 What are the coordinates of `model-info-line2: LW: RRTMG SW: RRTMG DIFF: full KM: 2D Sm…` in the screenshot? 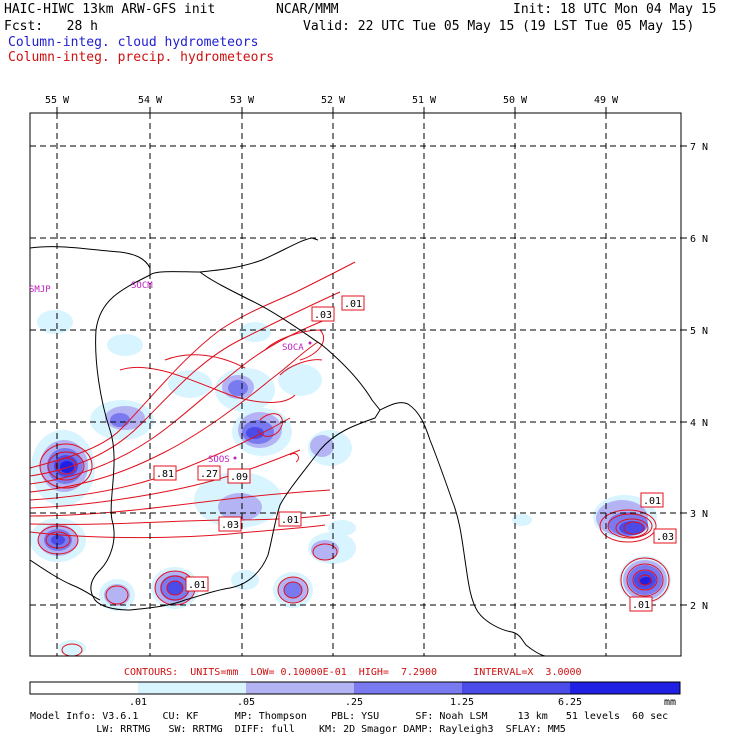 It's located at (298, 729).